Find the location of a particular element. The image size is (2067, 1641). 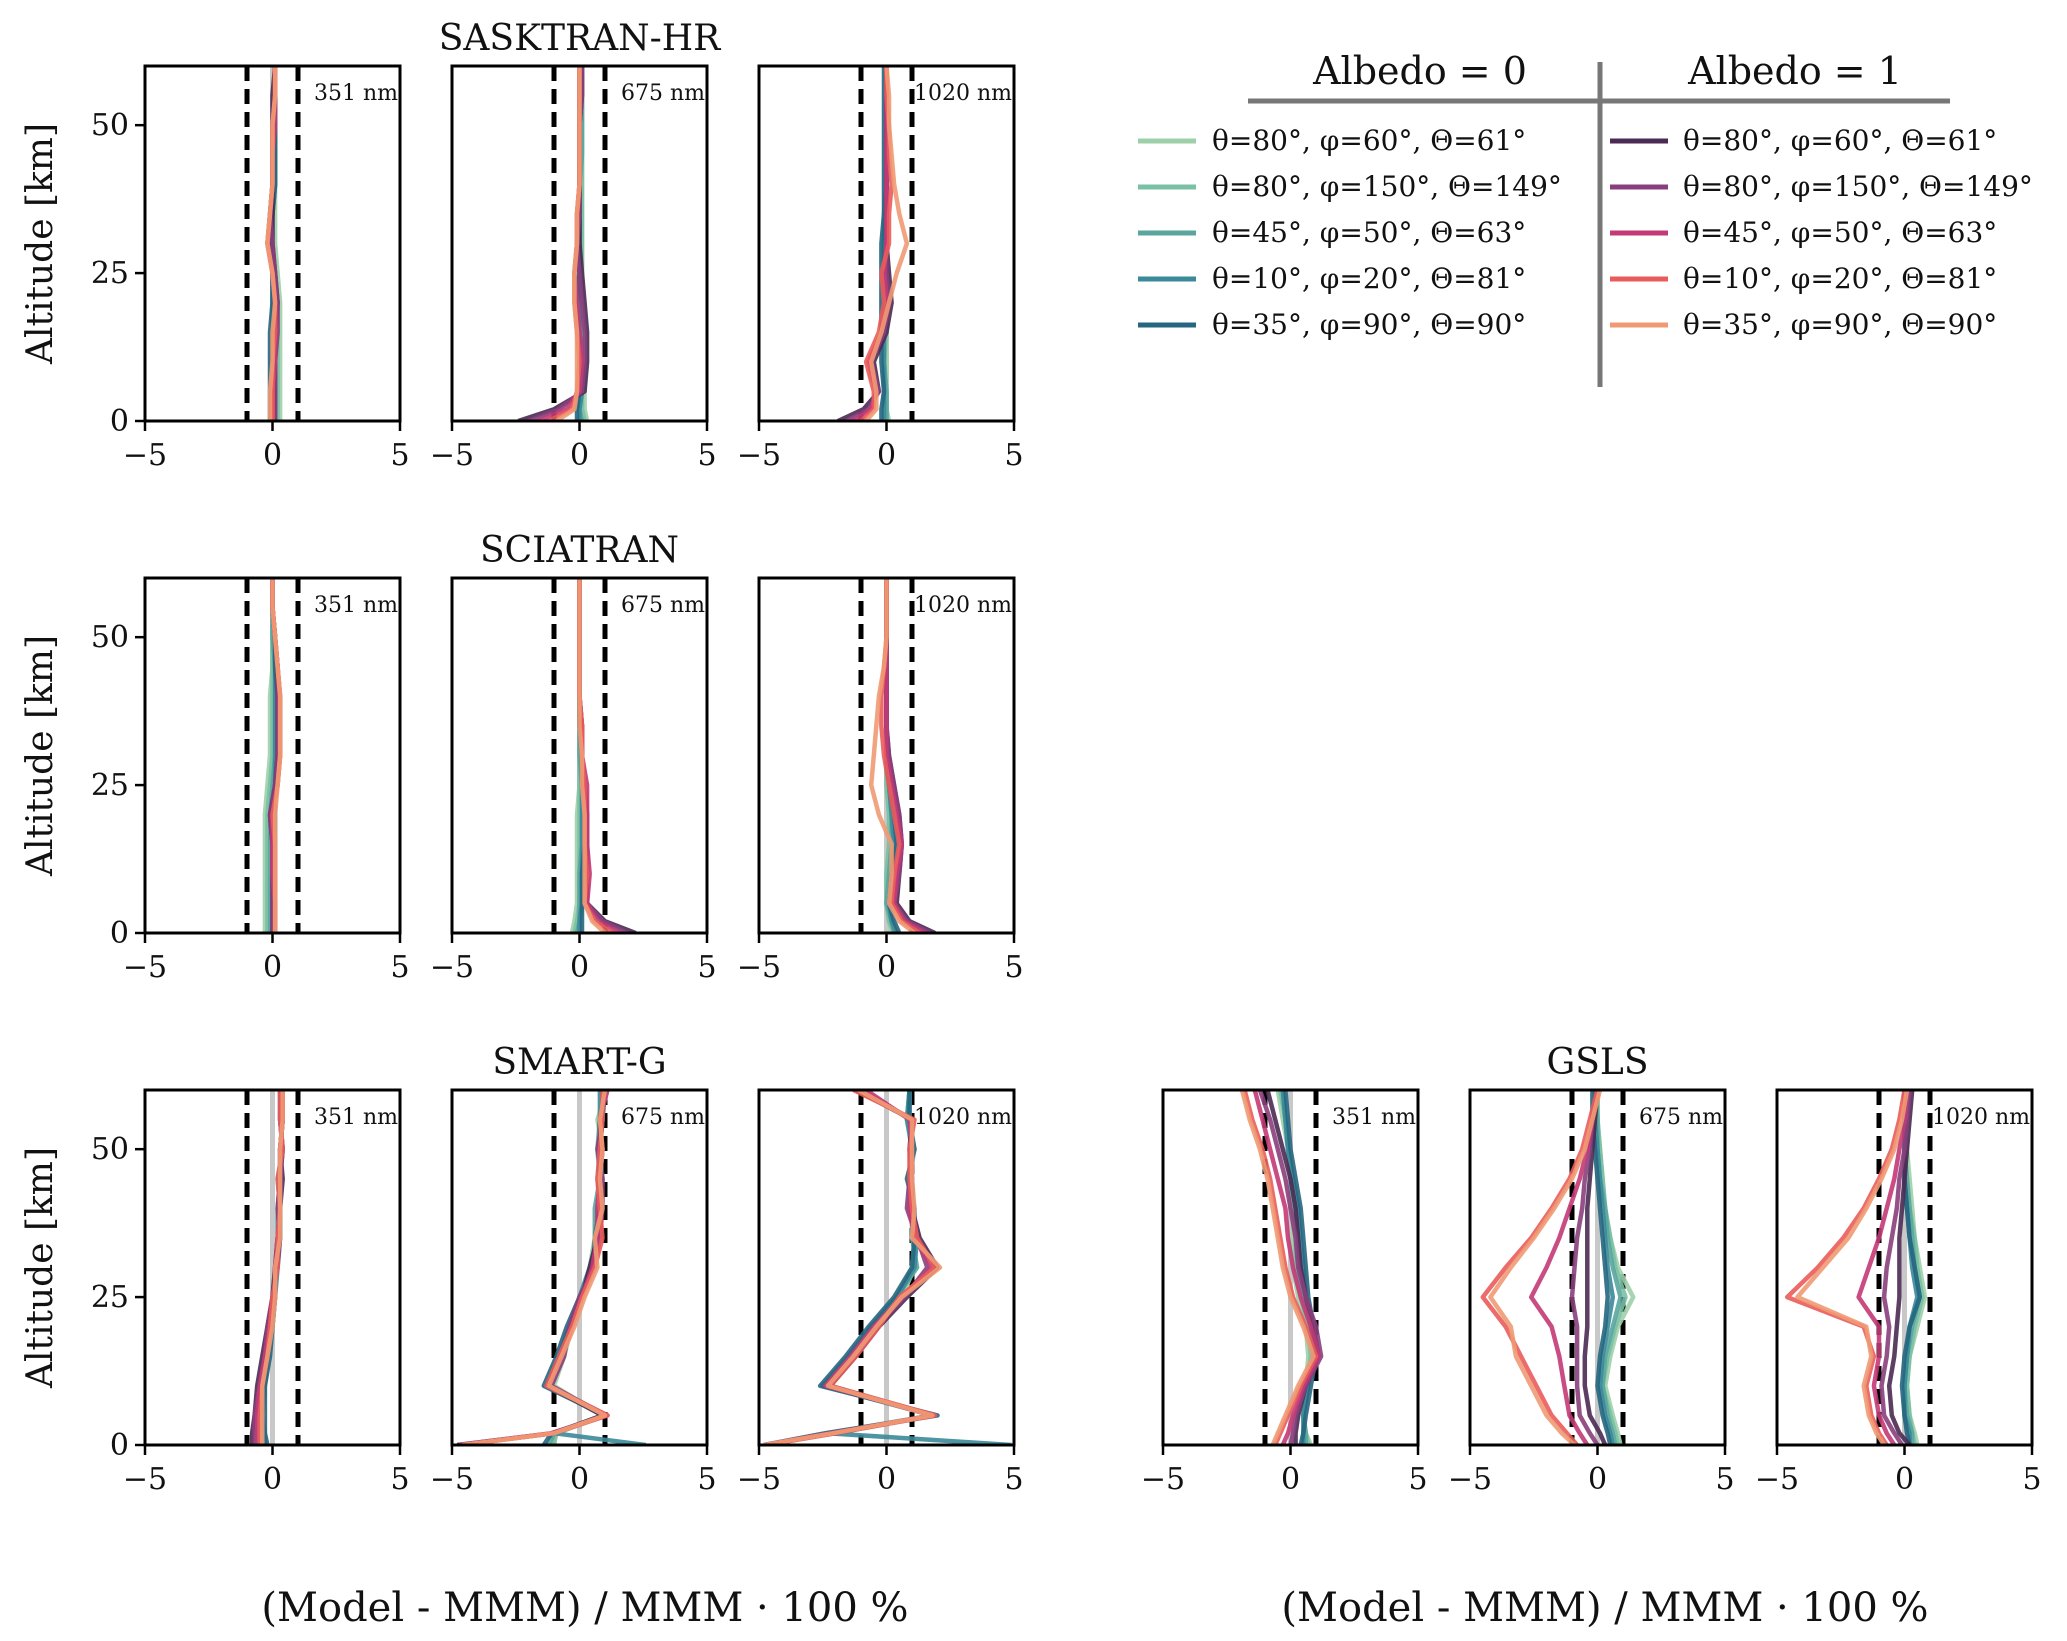

model-title: GSLS is located at coordinates (1598, 1062).